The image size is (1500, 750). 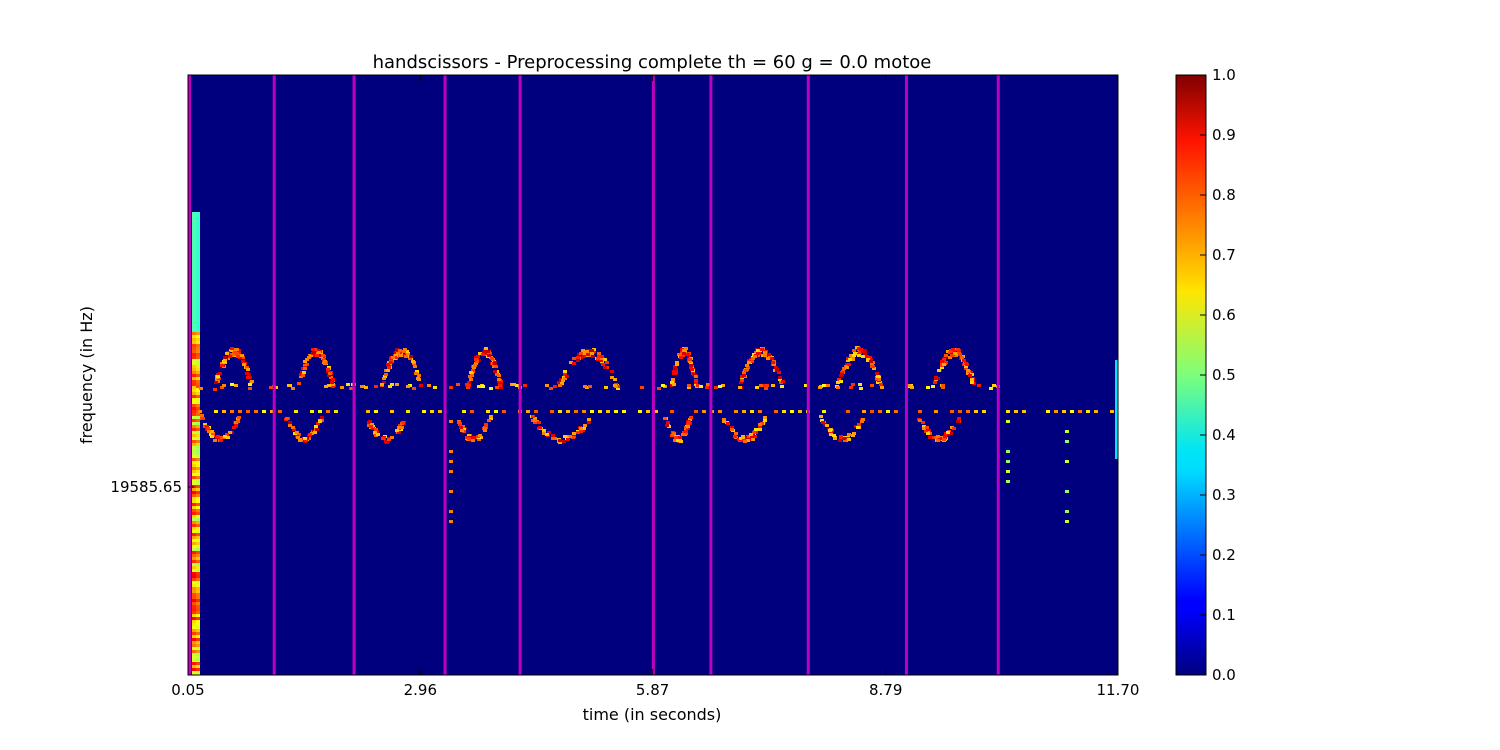 What do you see at coordinates (146, 487) in the screenshot?
I see `y-tick-label-0: 19585.65` at bounding box center [146, 487].